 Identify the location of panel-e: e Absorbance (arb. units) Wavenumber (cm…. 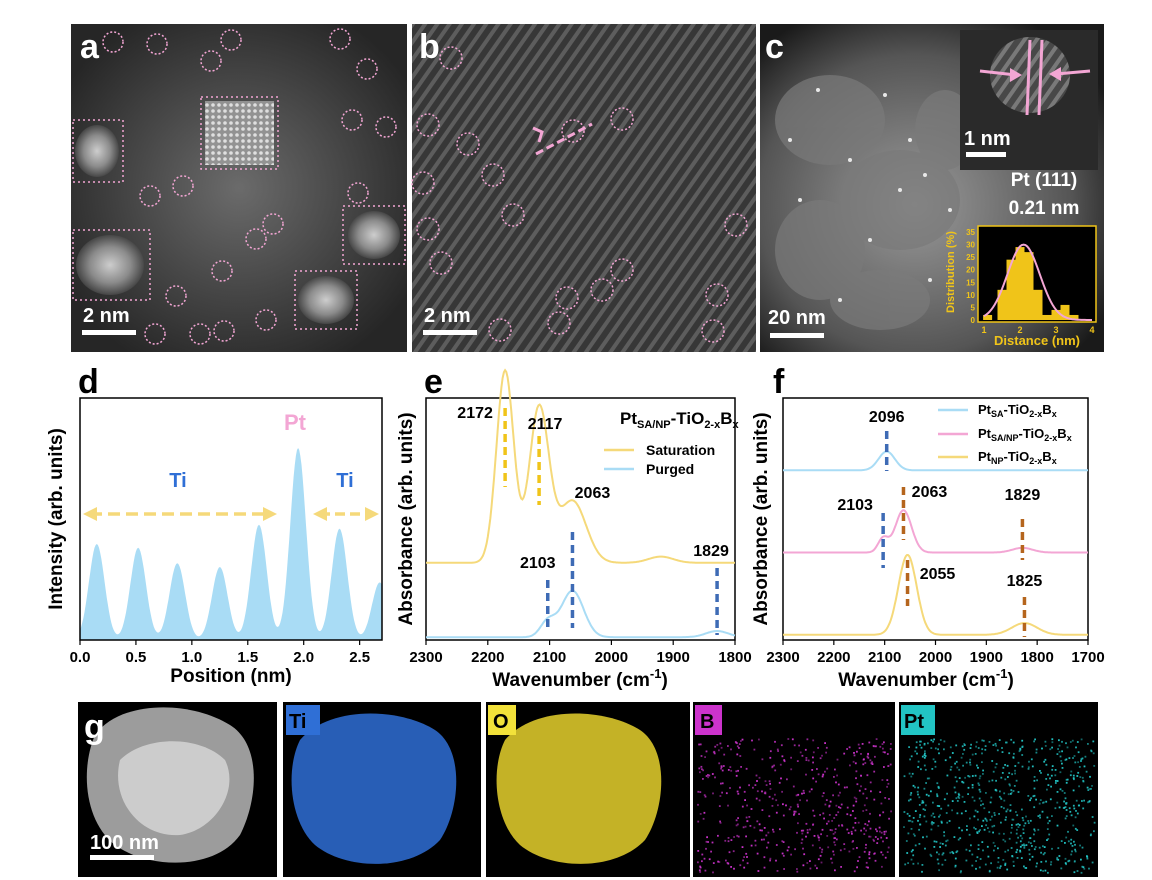
(574, 527).